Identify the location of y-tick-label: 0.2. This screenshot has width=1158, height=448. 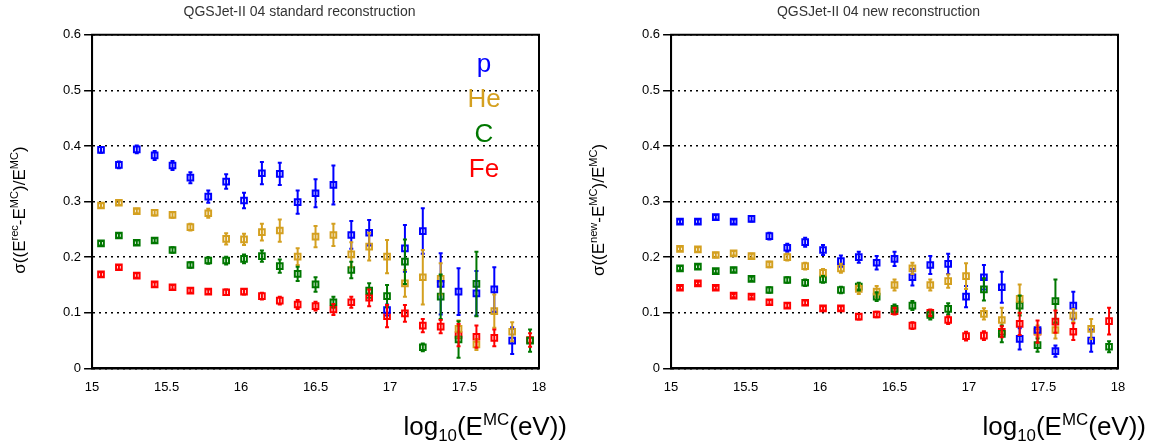
(72, 256).